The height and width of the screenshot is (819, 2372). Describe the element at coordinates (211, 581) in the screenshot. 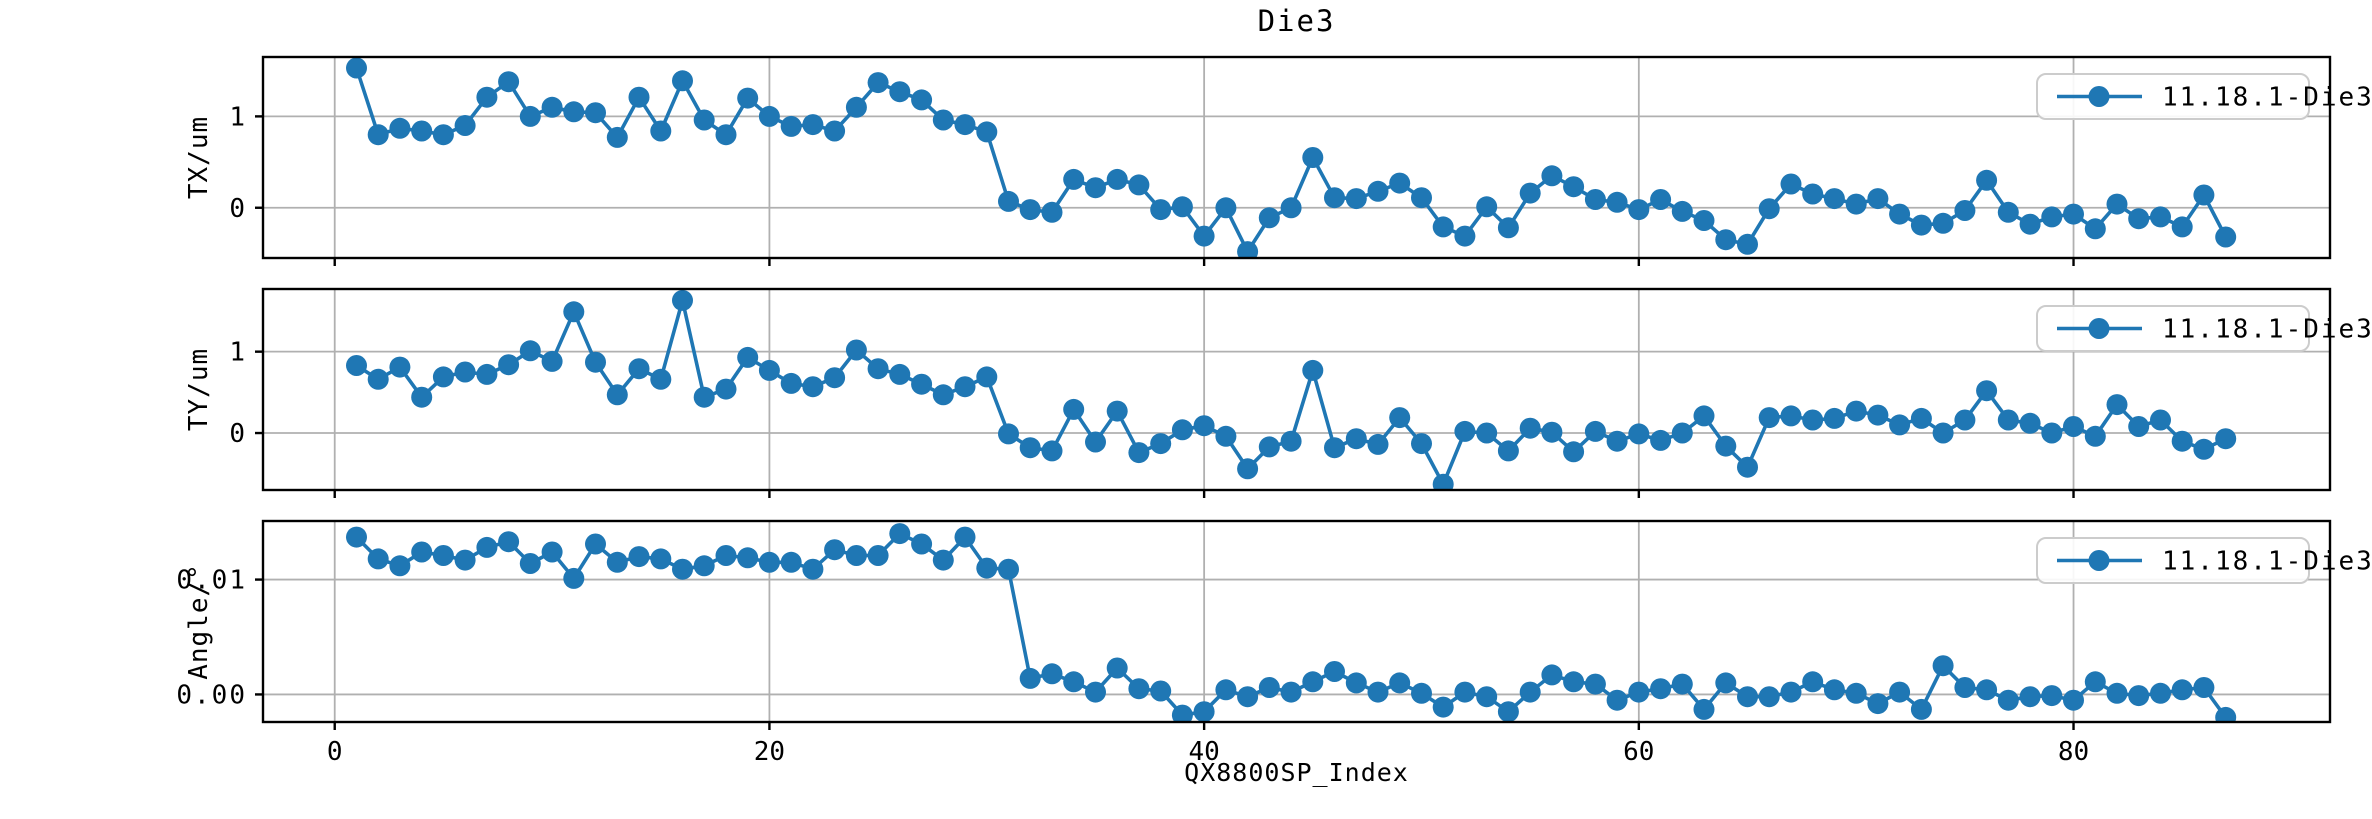

I see `y-tick-label: 0.01` at that location.